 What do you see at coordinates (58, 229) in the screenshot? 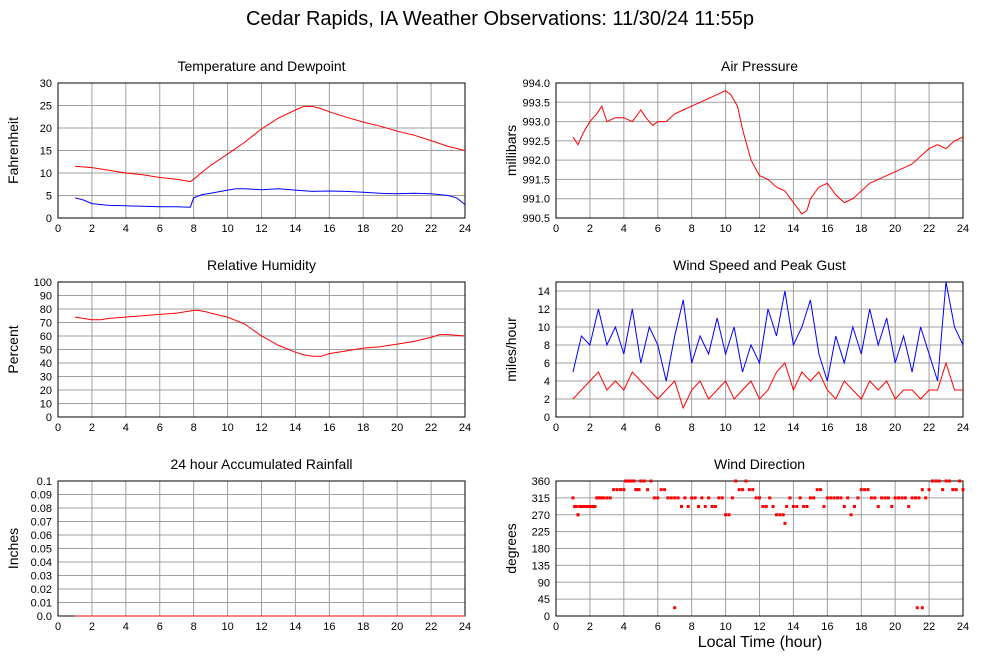
I see `temp-xtick: 0` at bounding box center [58, 229].